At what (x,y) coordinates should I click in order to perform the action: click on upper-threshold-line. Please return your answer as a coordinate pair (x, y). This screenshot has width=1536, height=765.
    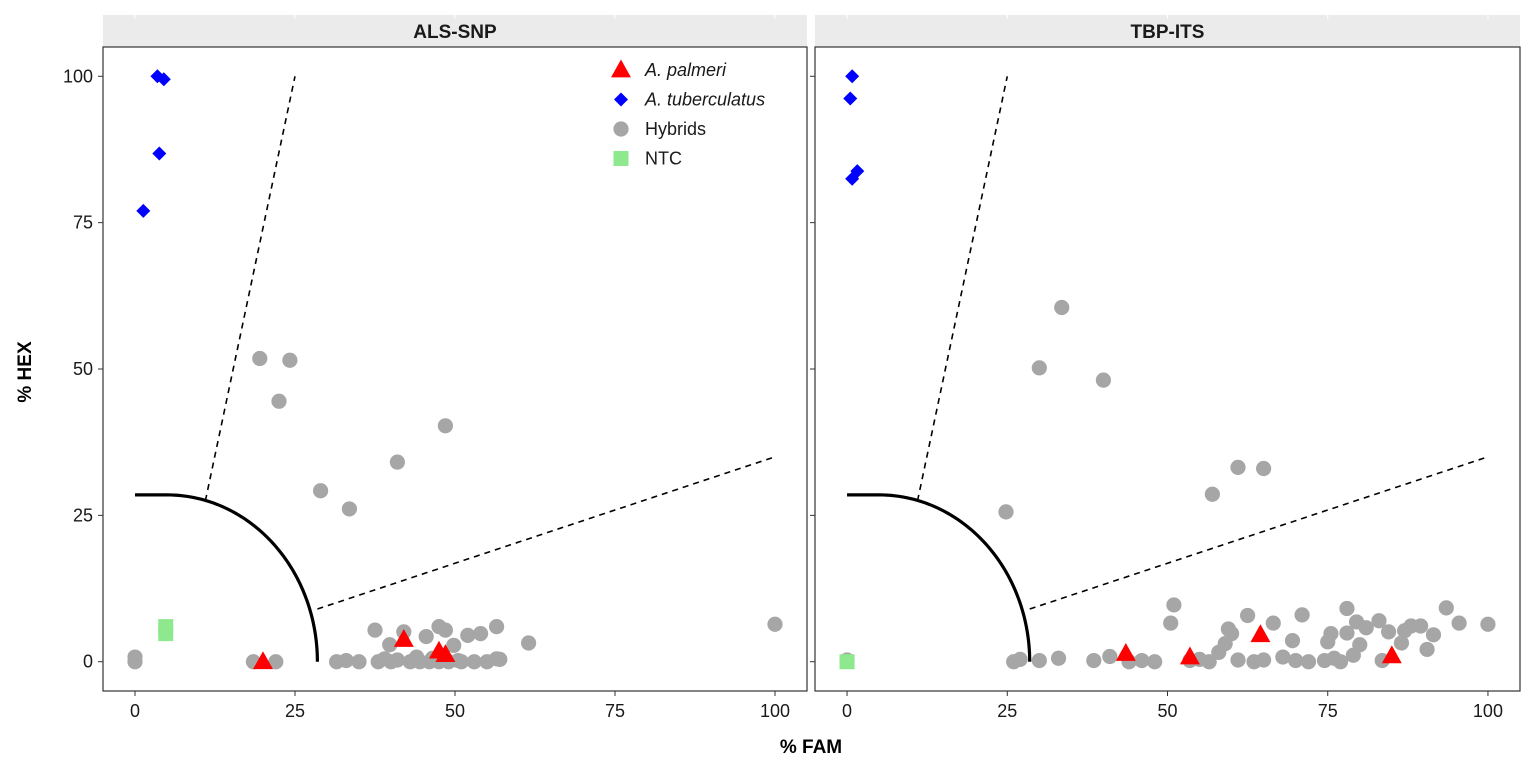
    Looking at the image, I should click on (962, 288).